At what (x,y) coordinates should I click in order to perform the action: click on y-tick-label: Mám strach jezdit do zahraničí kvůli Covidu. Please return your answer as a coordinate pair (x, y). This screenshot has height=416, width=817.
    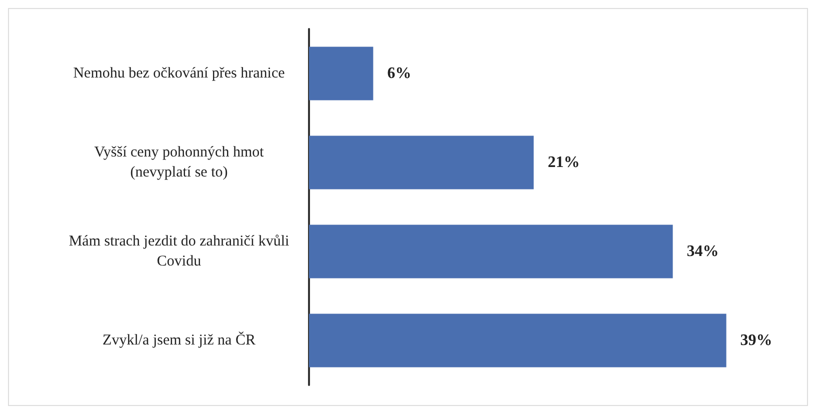
    Looking at the image, I should click on (179, 252).